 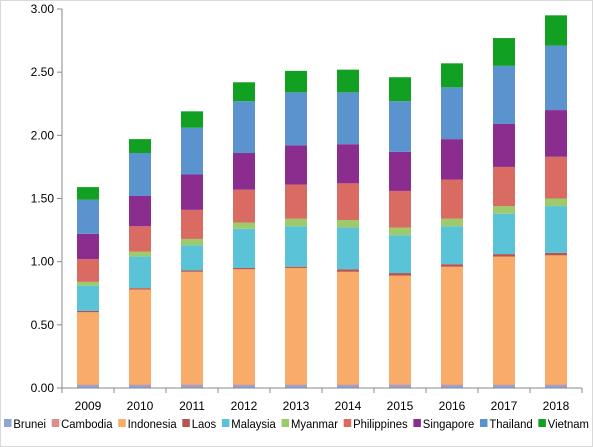 I want to click on bar-segment-thailand-2017, so click(x=504, y=94).